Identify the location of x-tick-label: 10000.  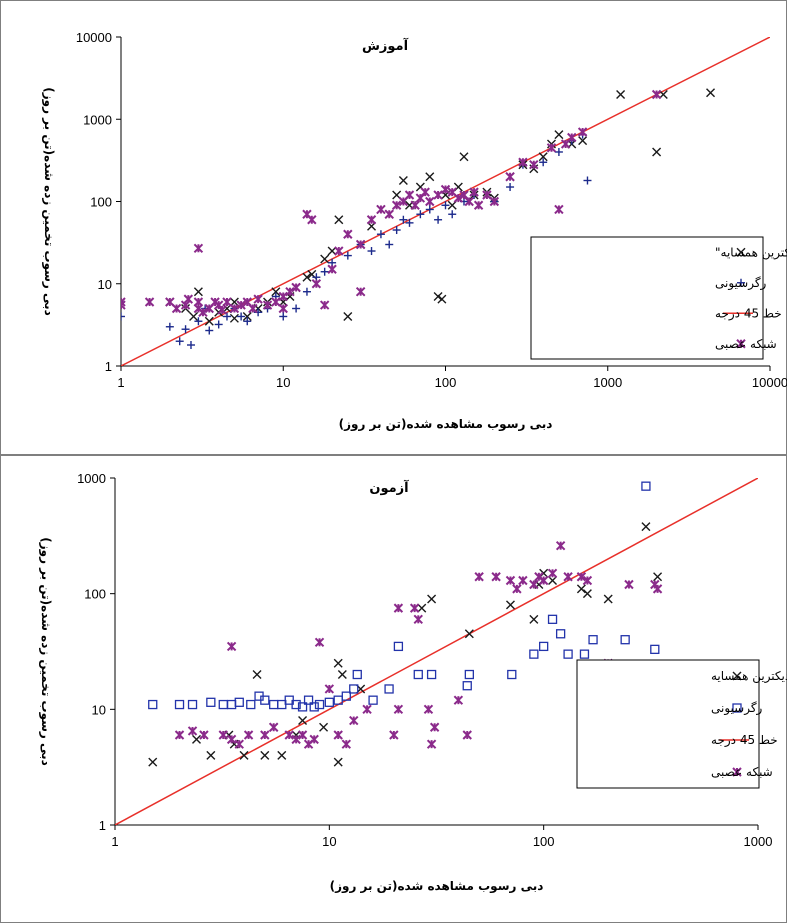
(769, 382).